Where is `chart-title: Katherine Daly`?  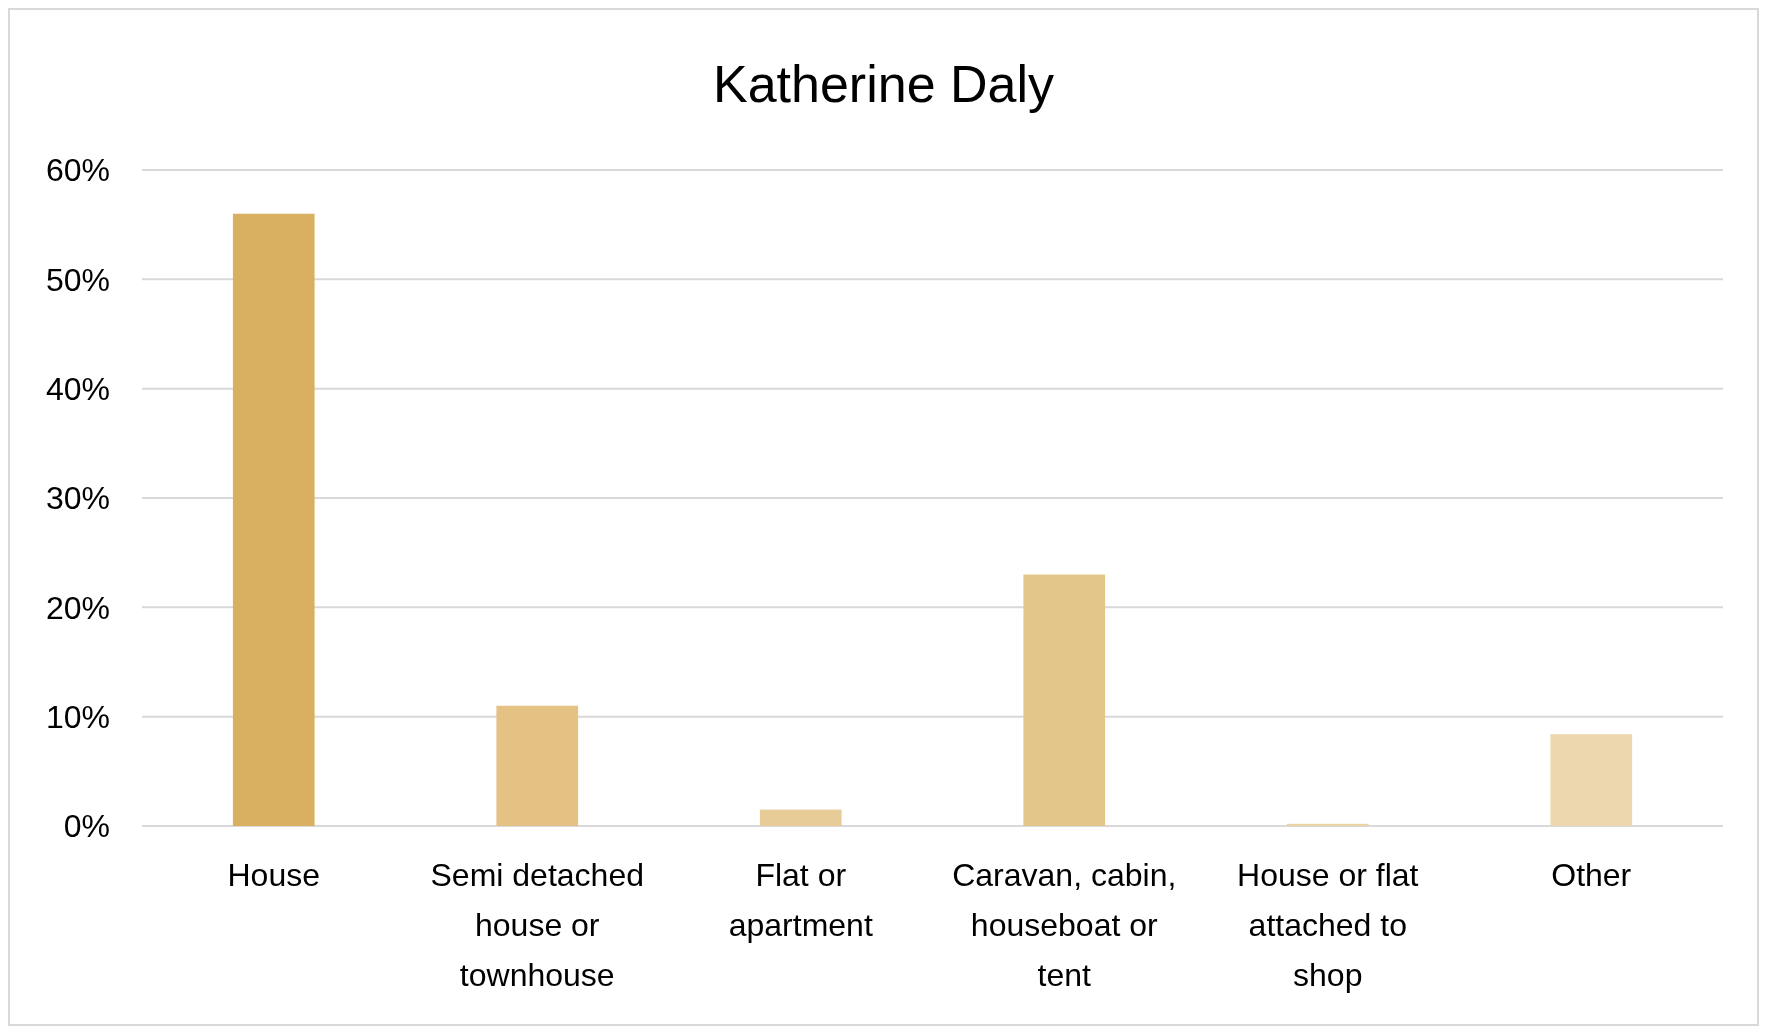 chart-title: Katherine Daly is located at coordinates (883, 84).